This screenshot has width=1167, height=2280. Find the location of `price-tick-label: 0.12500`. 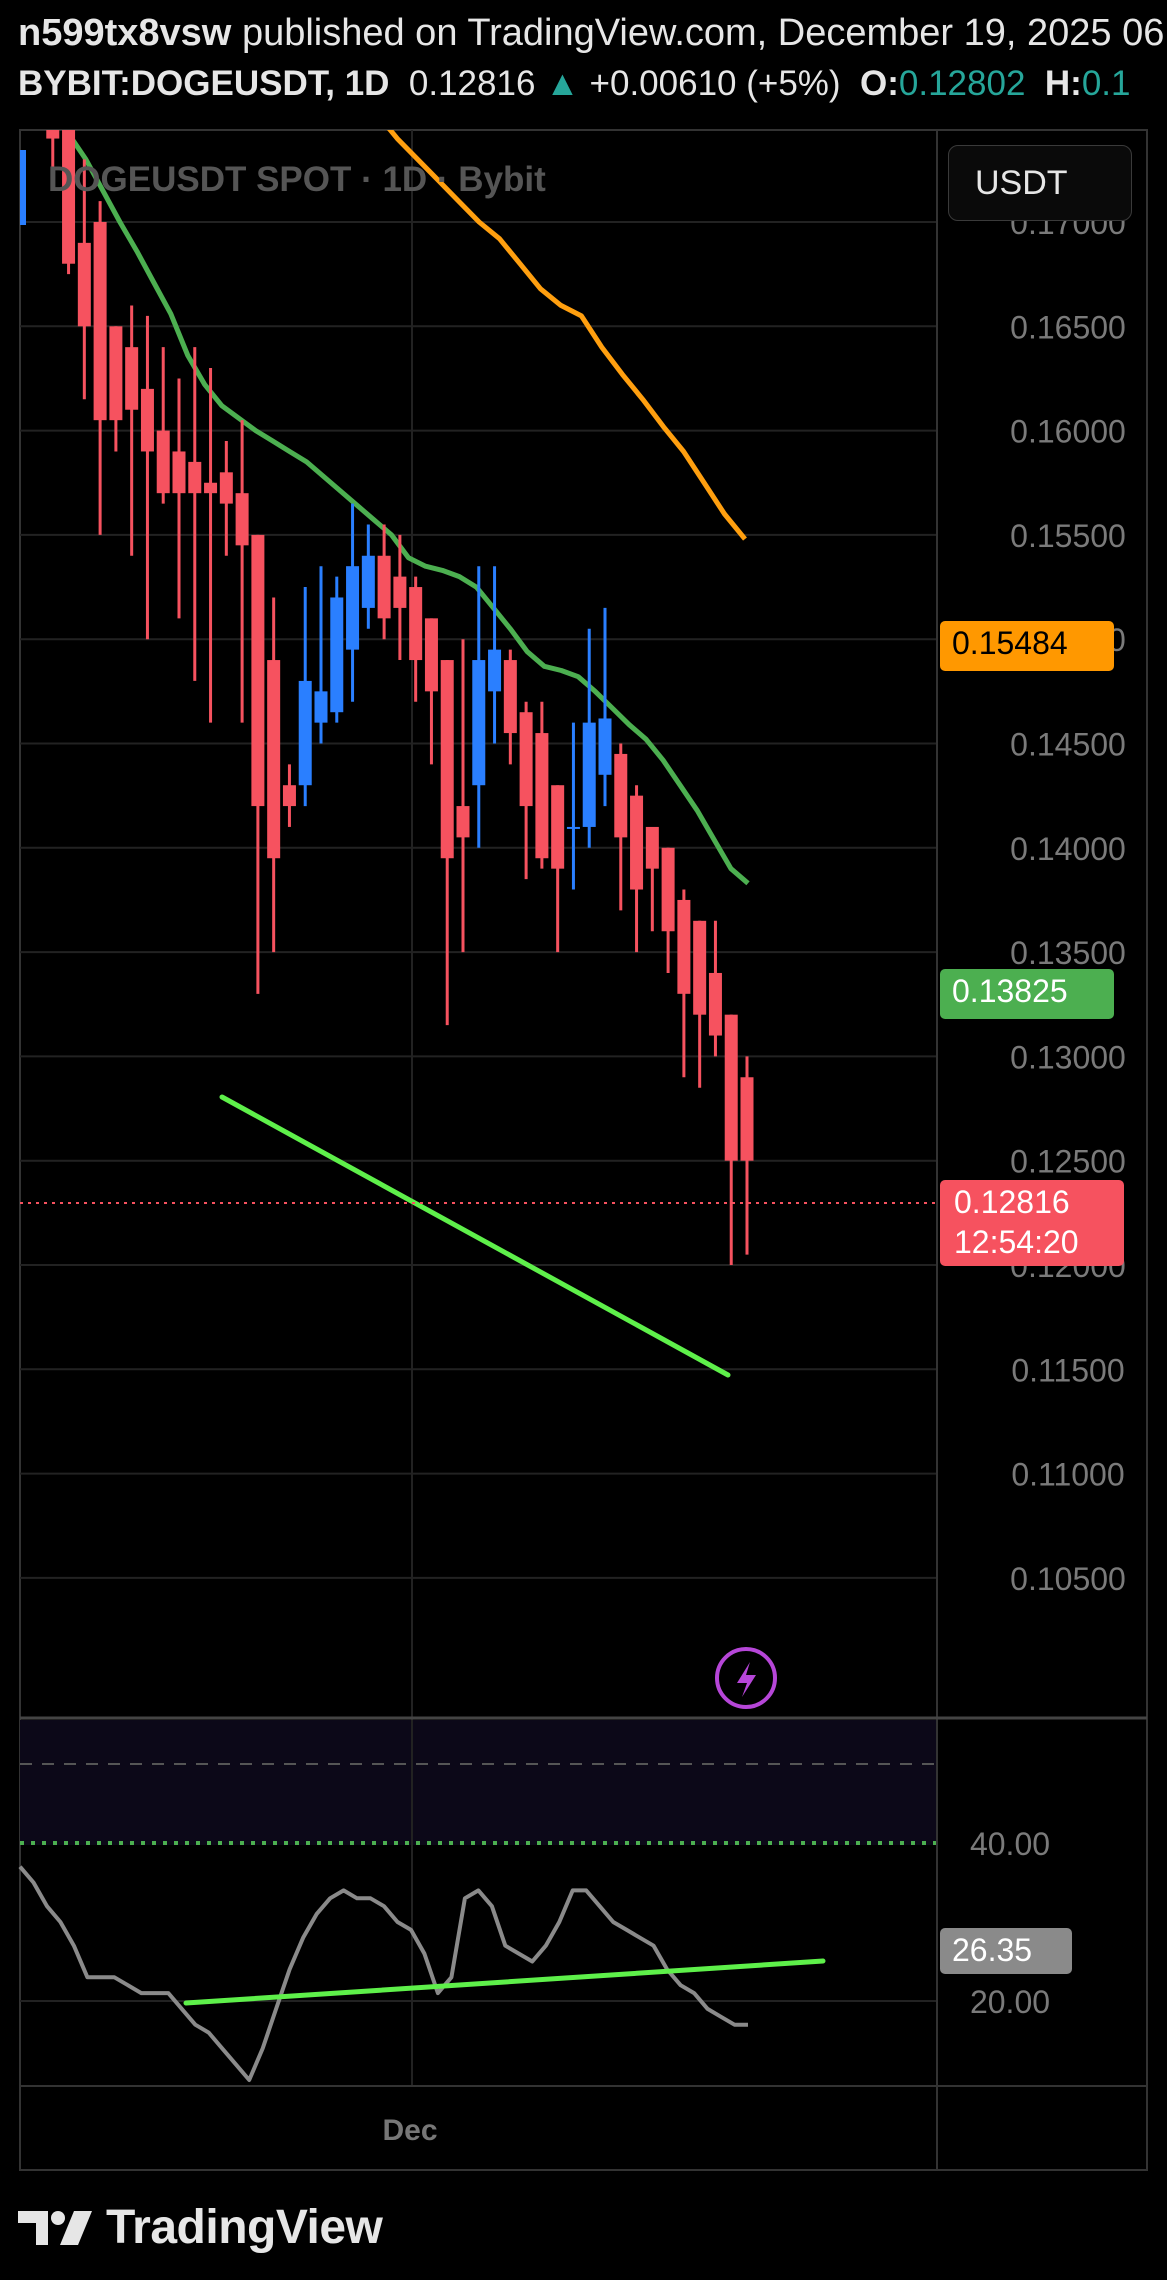

price-tick-label: 0.12500 is located at coordinates (1068, 1162).